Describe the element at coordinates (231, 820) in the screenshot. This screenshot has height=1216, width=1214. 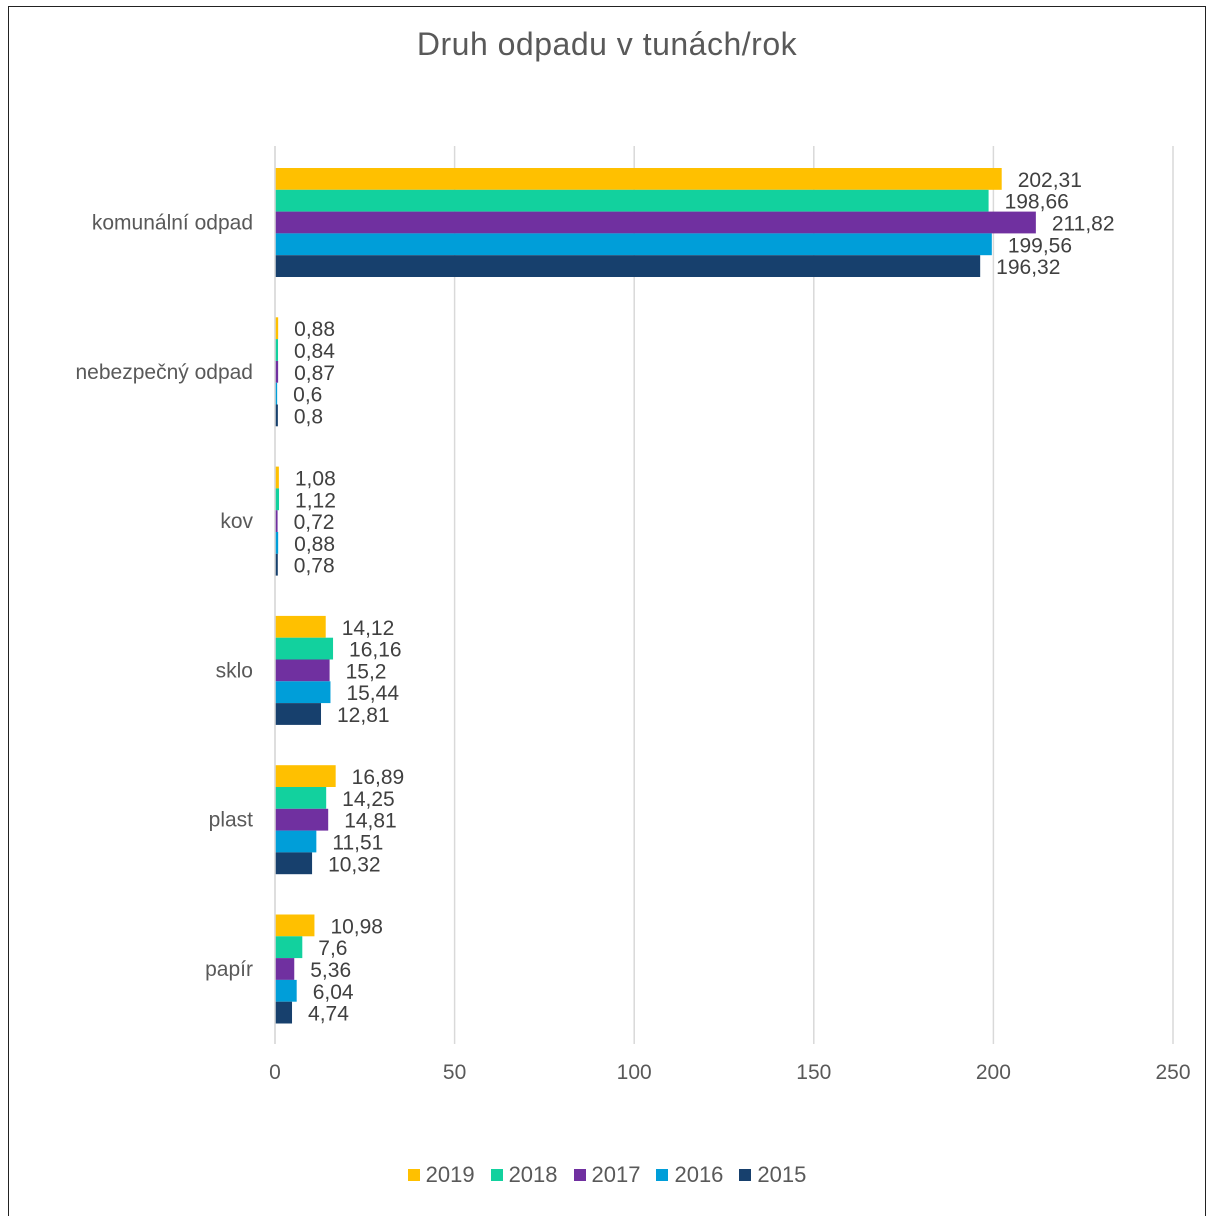
I see `category-label: plast` at that location.